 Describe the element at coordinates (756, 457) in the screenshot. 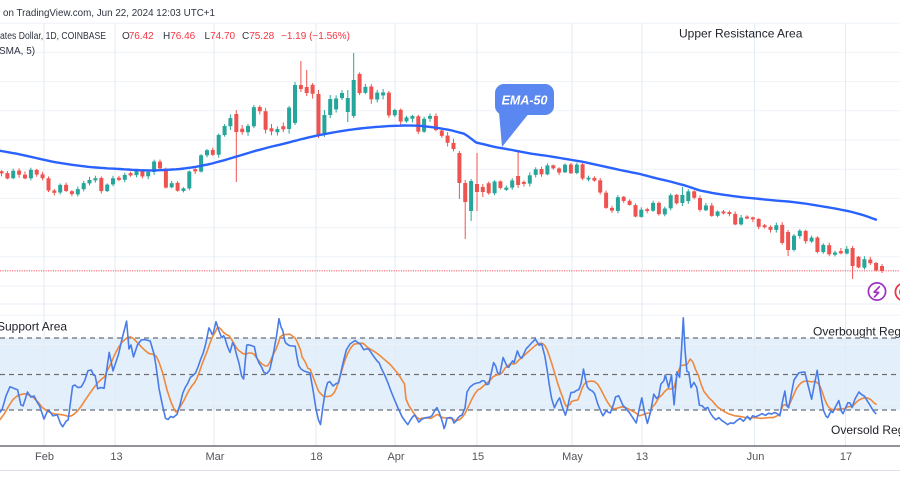

I see `svg-text: Jun` at that location.